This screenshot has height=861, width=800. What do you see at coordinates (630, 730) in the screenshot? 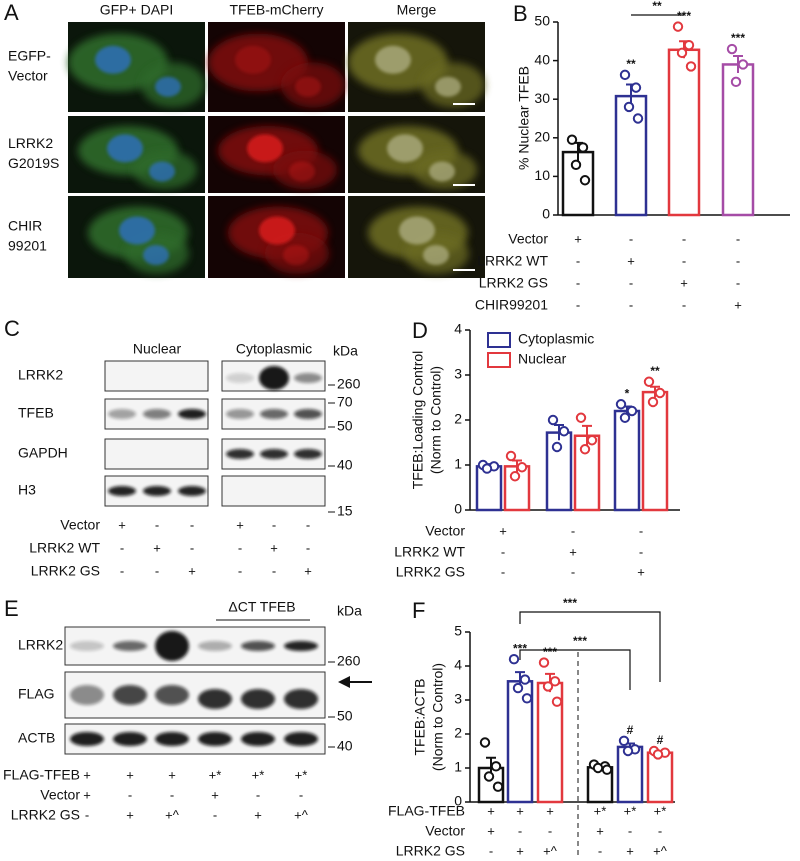
I see `significance-label: #` at bounding box center [630, 730].